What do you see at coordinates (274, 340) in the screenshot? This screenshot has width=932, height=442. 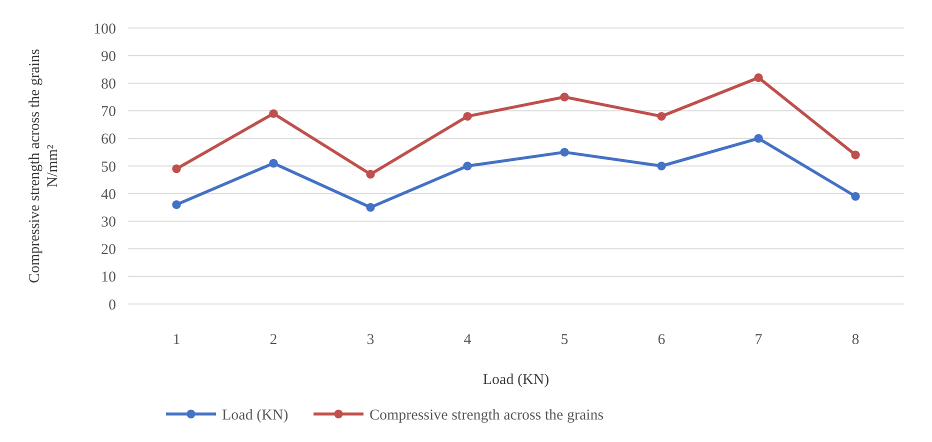 I see `x-tick-label: 2` at bounding box center [274, 340].